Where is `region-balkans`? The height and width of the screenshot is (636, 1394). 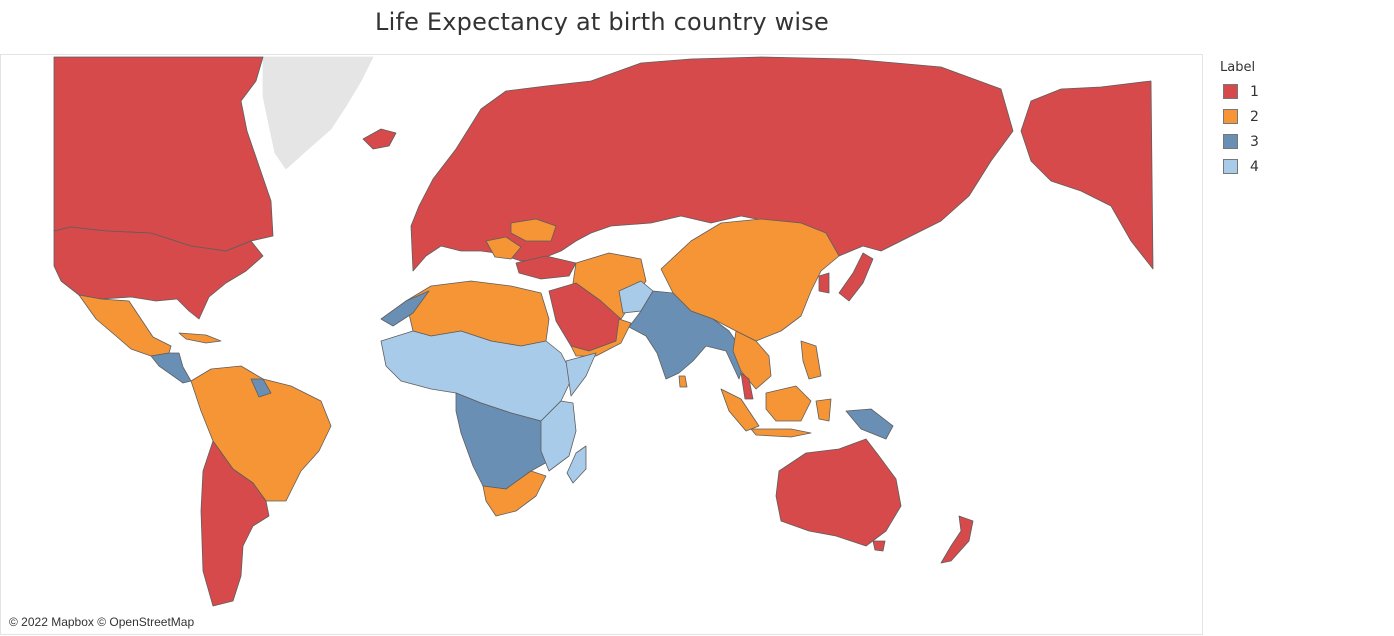 region-balkans is located at coordinates (503, 248).